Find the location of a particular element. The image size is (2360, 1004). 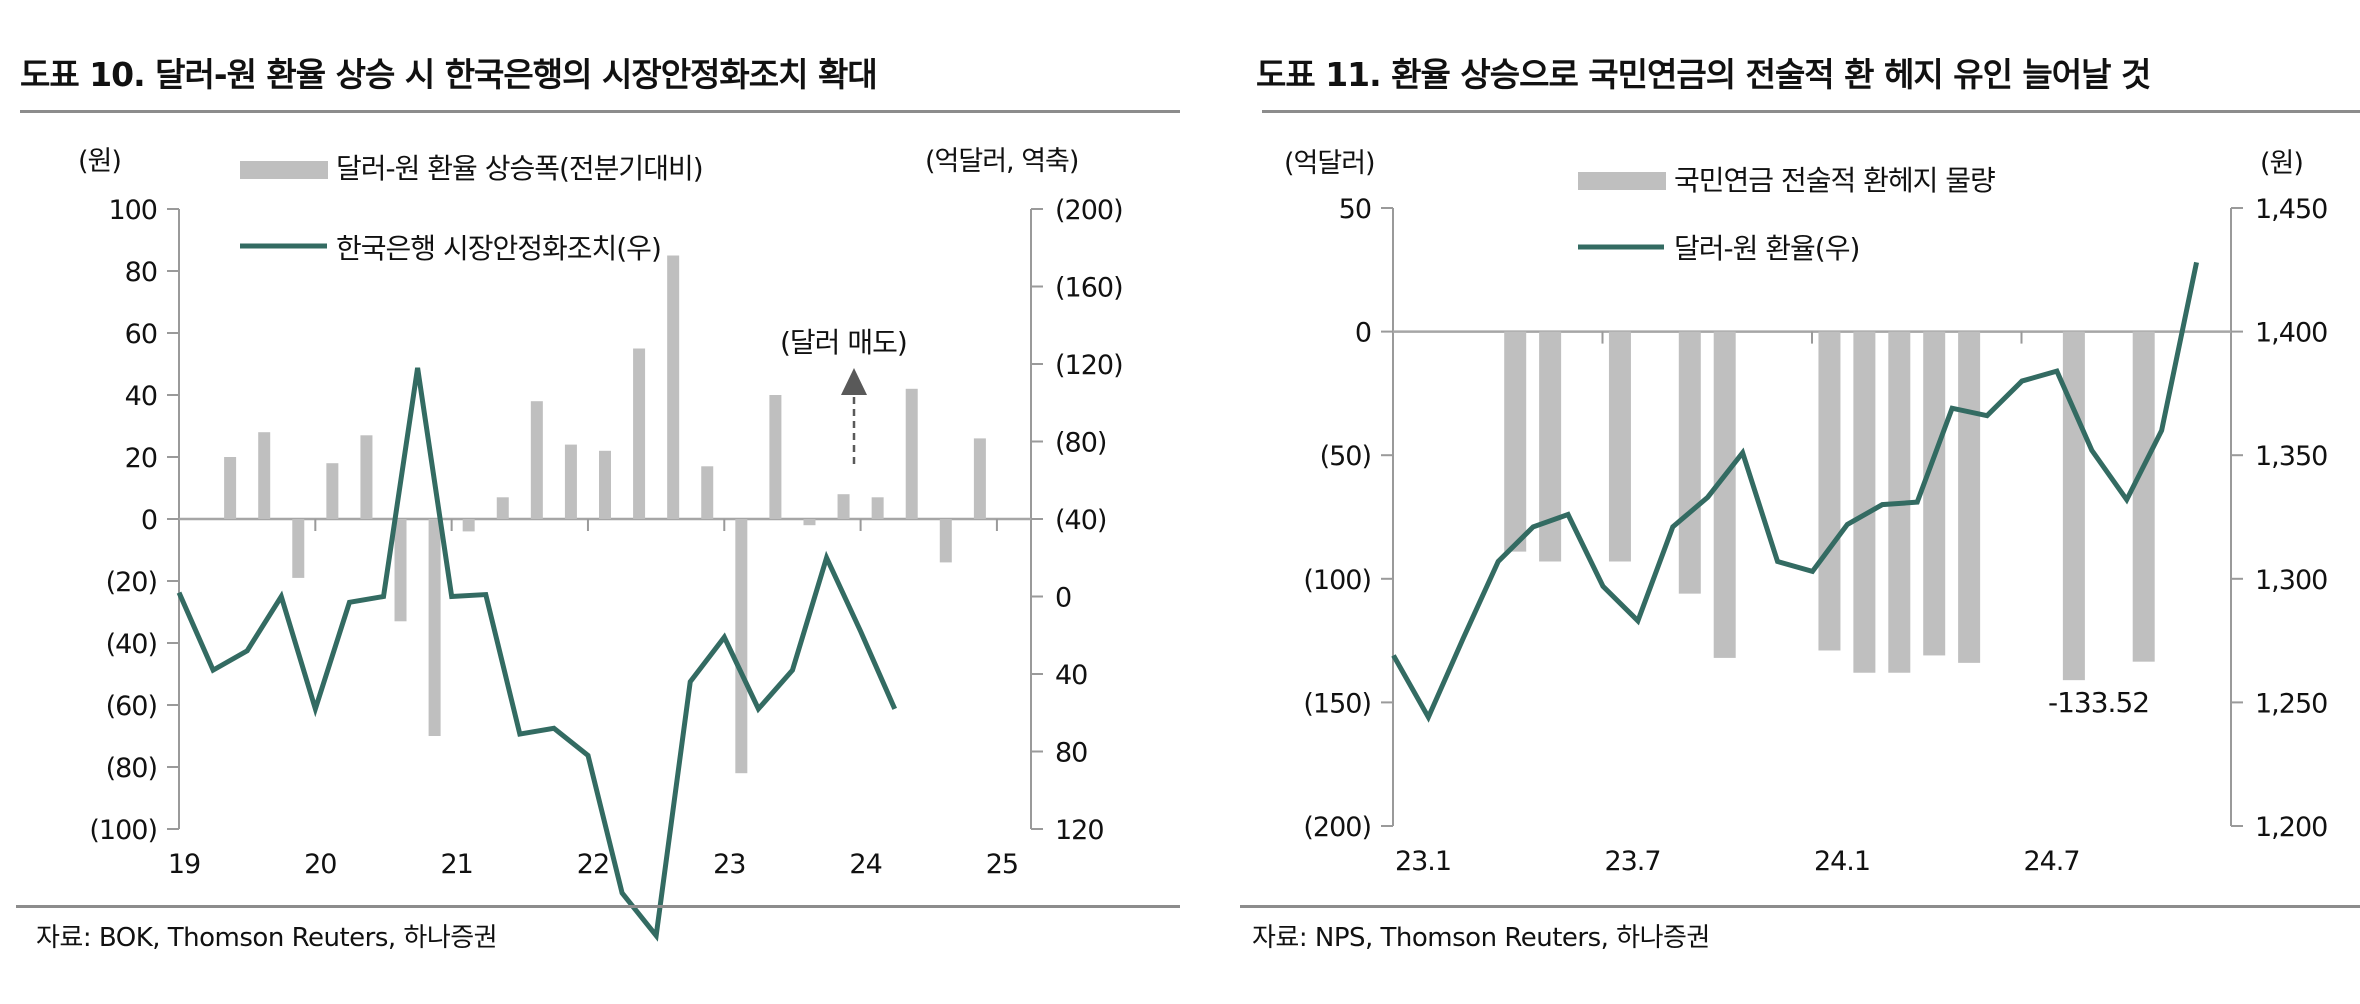

bar-19Q4 is located at coordinates (298, 548).